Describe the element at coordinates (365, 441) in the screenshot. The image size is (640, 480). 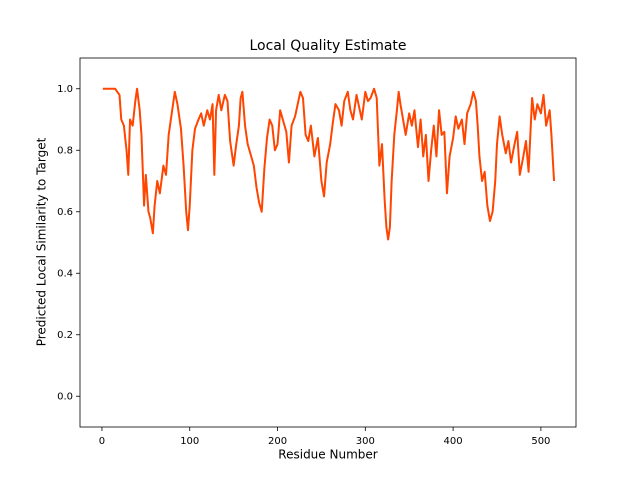
I see `x-tick-label: 300` at that location.